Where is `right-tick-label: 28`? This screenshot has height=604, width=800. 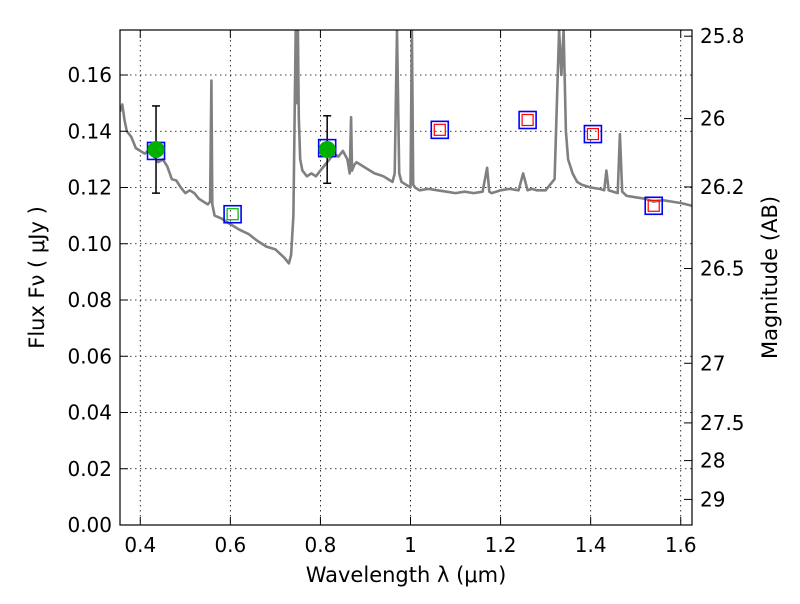 right-tick-label: 28 is located at coordinates (712, 461).